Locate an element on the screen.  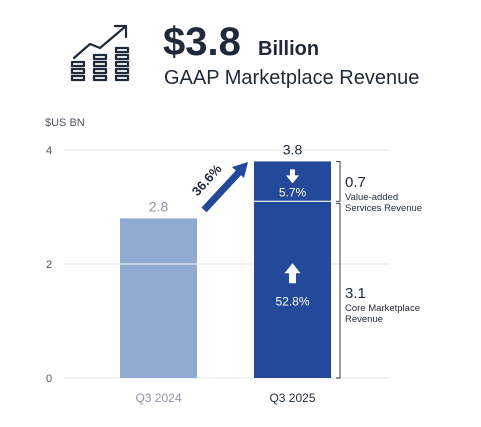
y-tick-label: 0 is located at coordinates (49, 379).